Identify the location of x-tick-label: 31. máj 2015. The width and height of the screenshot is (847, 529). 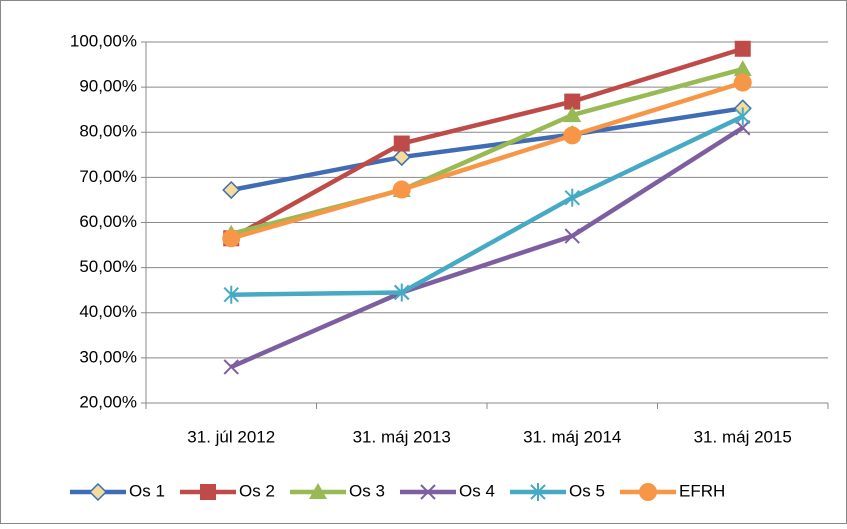
(743, 436).